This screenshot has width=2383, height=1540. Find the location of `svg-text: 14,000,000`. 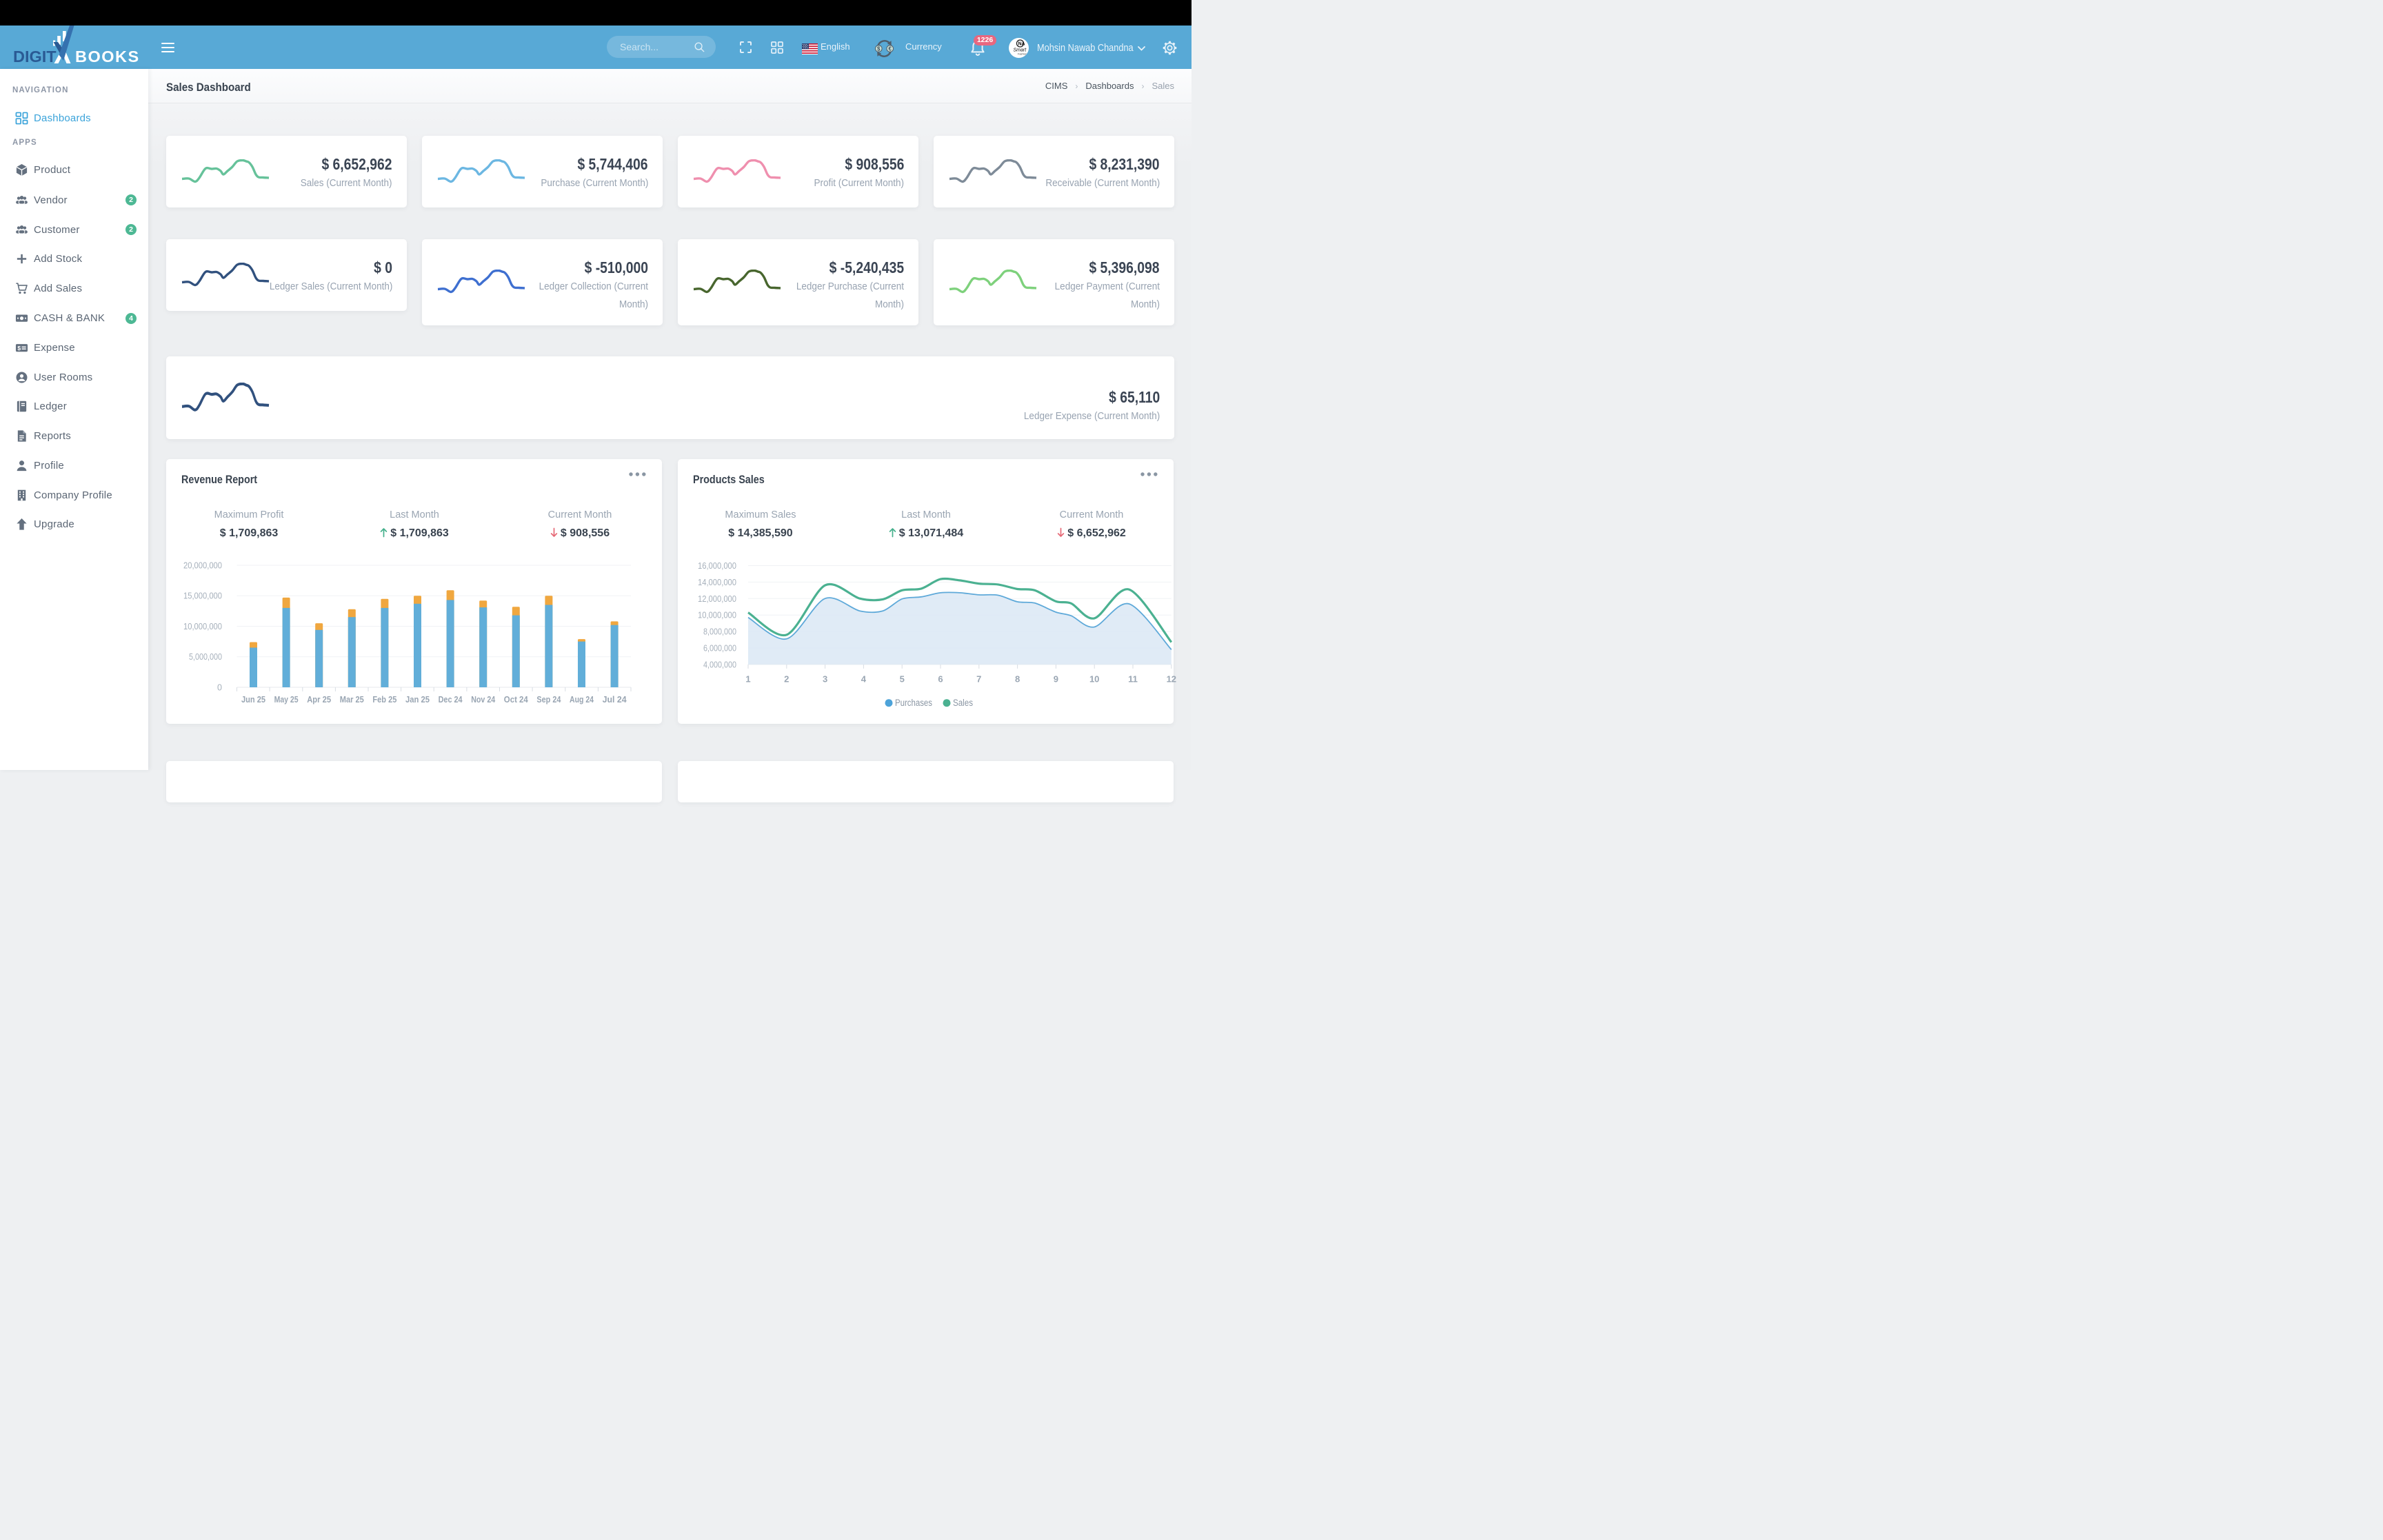

svg-text: 14,000,000 is located at coordinates (717, 582).